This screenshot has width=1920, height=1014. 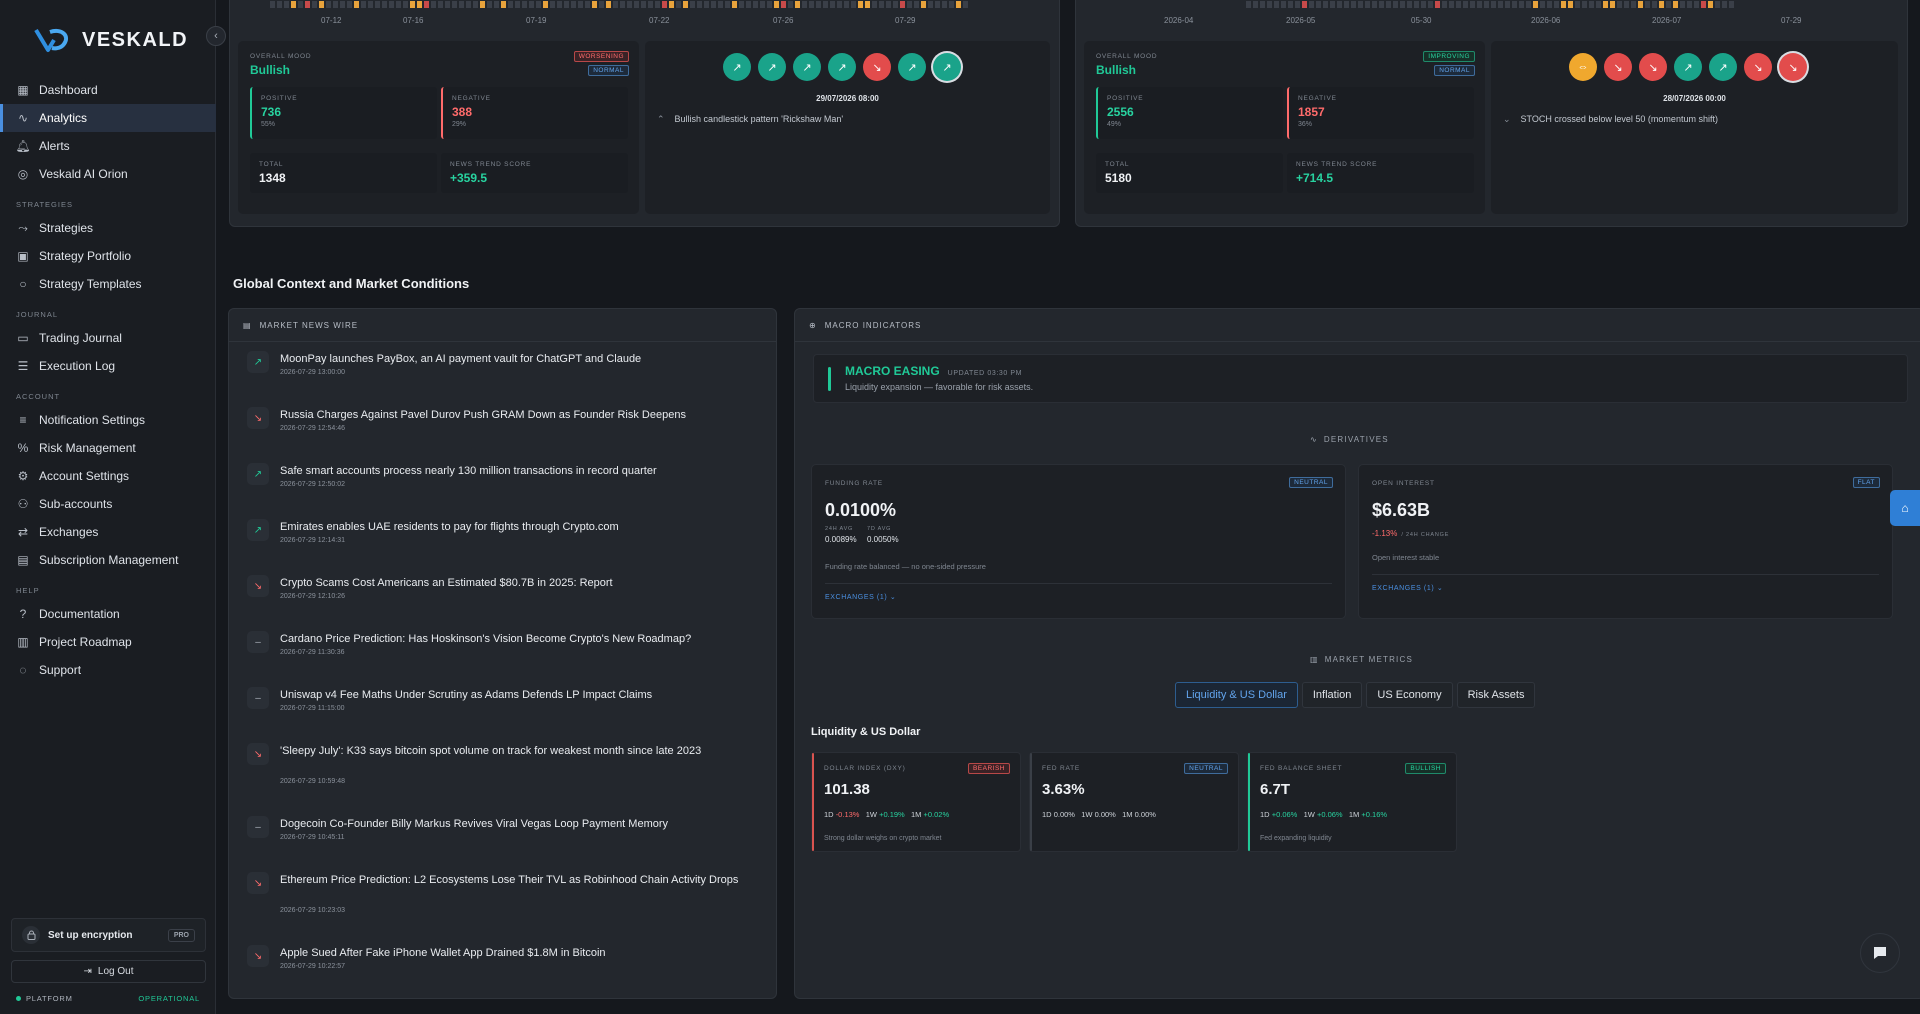 I want to click on setup-encryption-button: Set up encryption PRO, so click(x=108, y=935).